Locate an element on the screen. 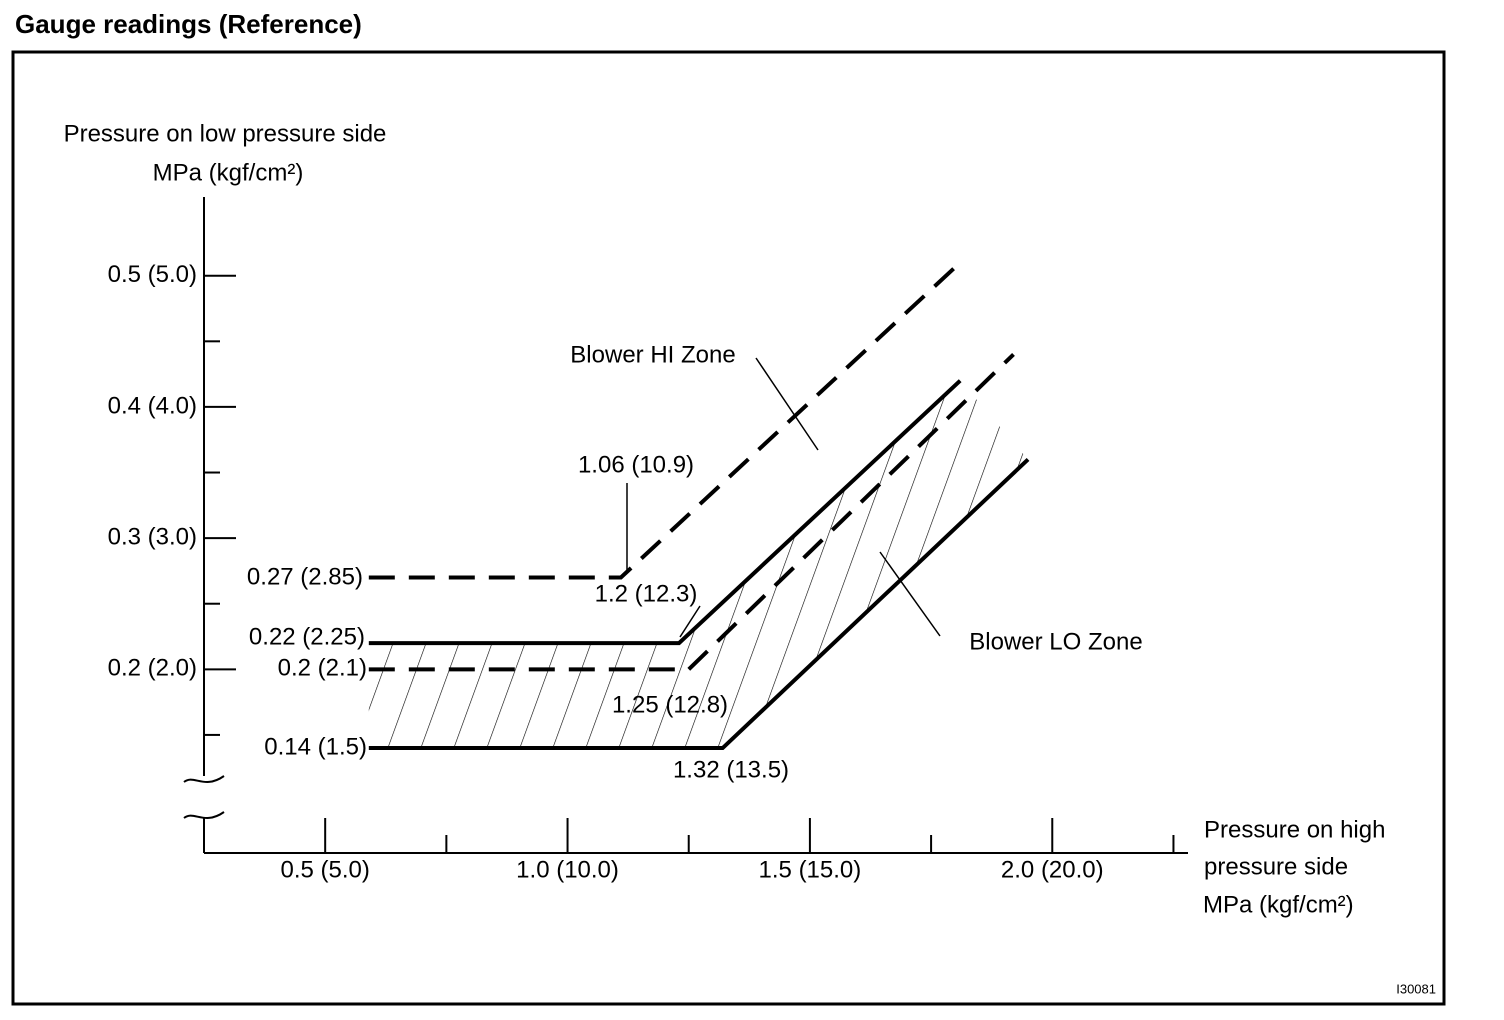 Image resolution: width=1504 pixels, height=1020 pixels. y-tick-label: 0.3 (3.0) is located at coordinates (152, 536).